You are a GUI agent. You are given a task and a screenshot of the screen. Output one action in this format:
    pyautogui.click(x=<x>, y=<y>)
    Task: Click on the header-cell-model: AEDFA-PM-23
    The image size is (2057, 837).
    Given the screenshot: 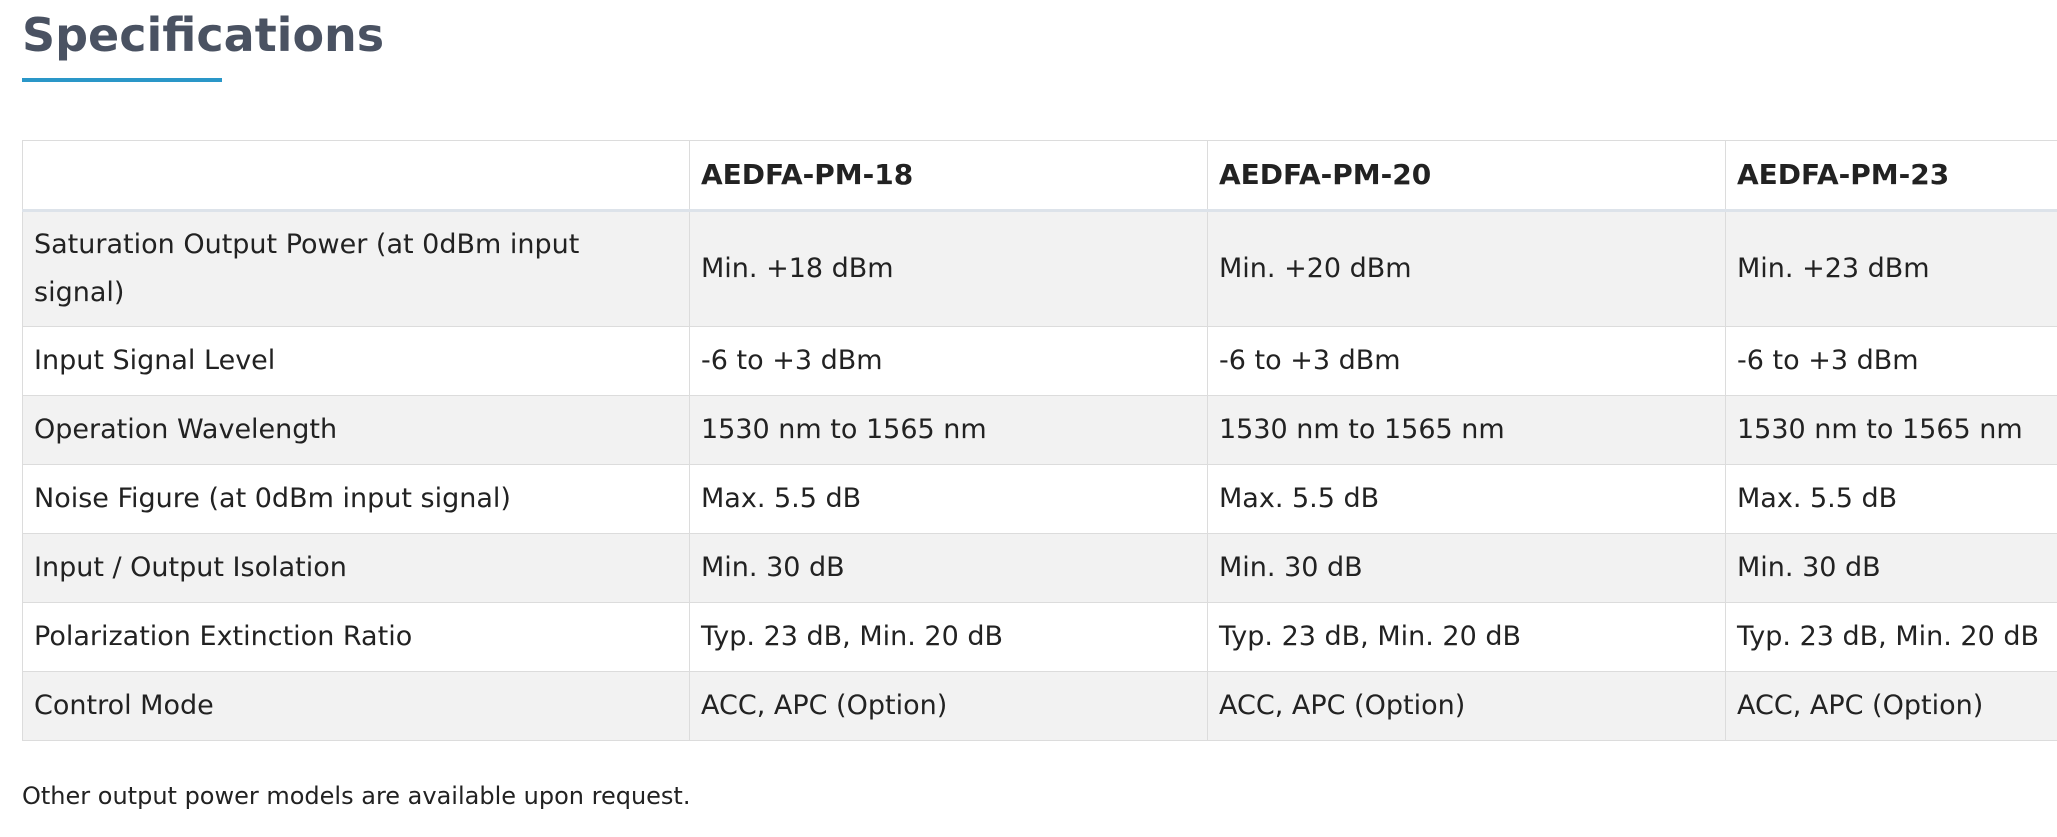 What is the action you would take?
    pyautogui.click(x=1891, y=176)
    